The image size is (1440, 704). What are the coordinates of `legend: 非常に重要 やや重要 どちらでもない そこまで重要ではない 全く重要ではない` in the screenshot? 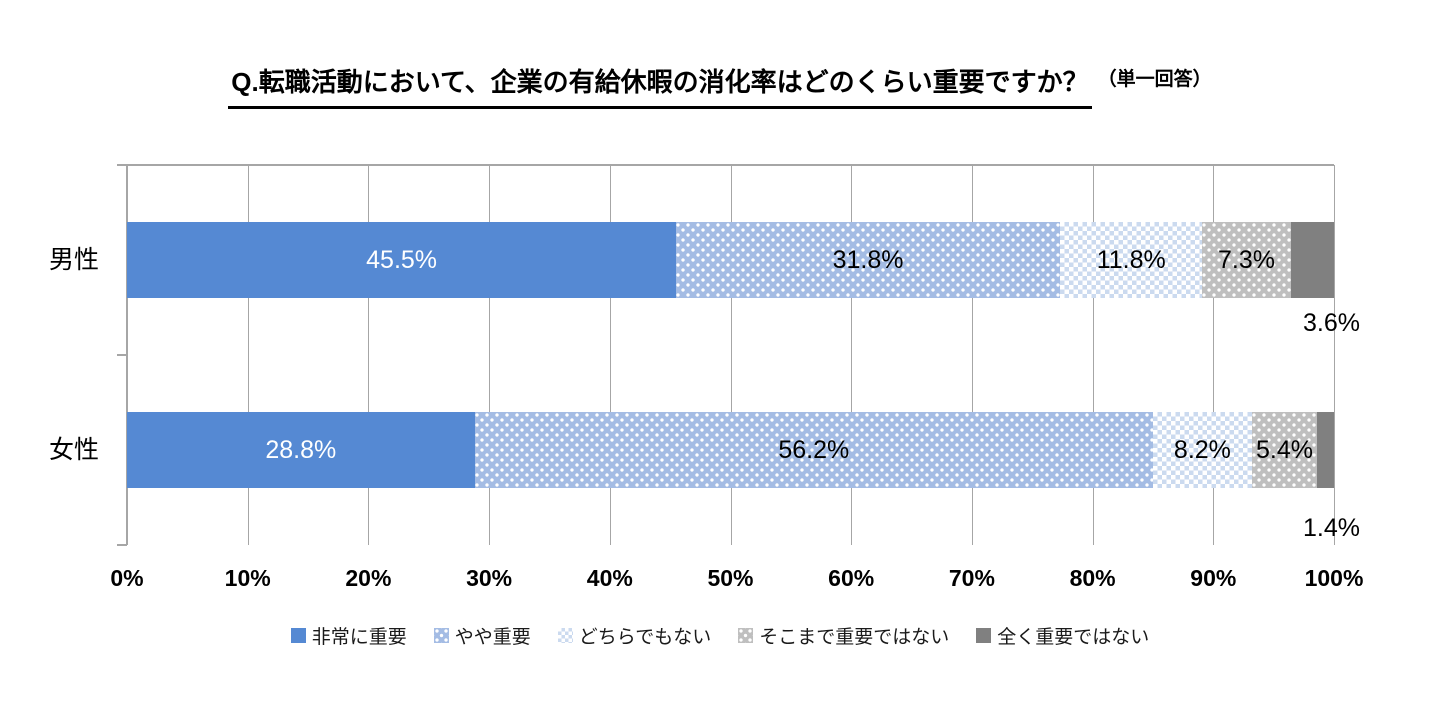 It's located at (720, 635).